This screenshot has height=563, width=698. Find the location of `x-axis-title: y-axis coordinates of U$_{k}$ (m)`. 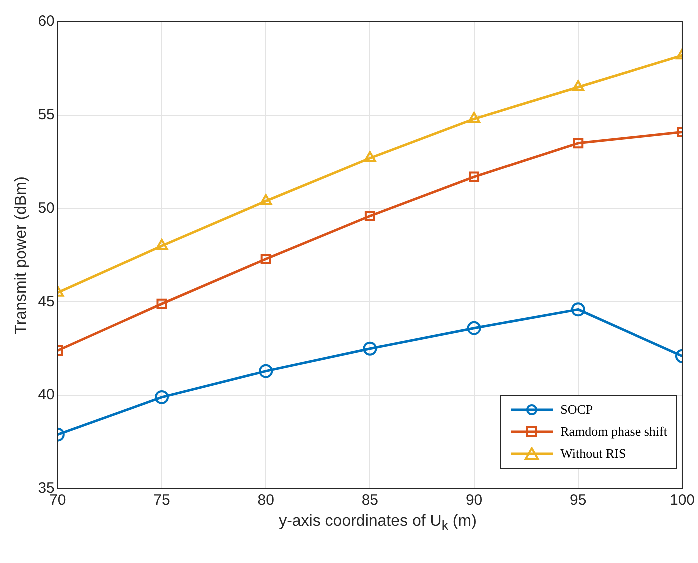

x-axis-title: y-axis coordinates of U$_{k}$ (m) is located at coordinates (378, 523).